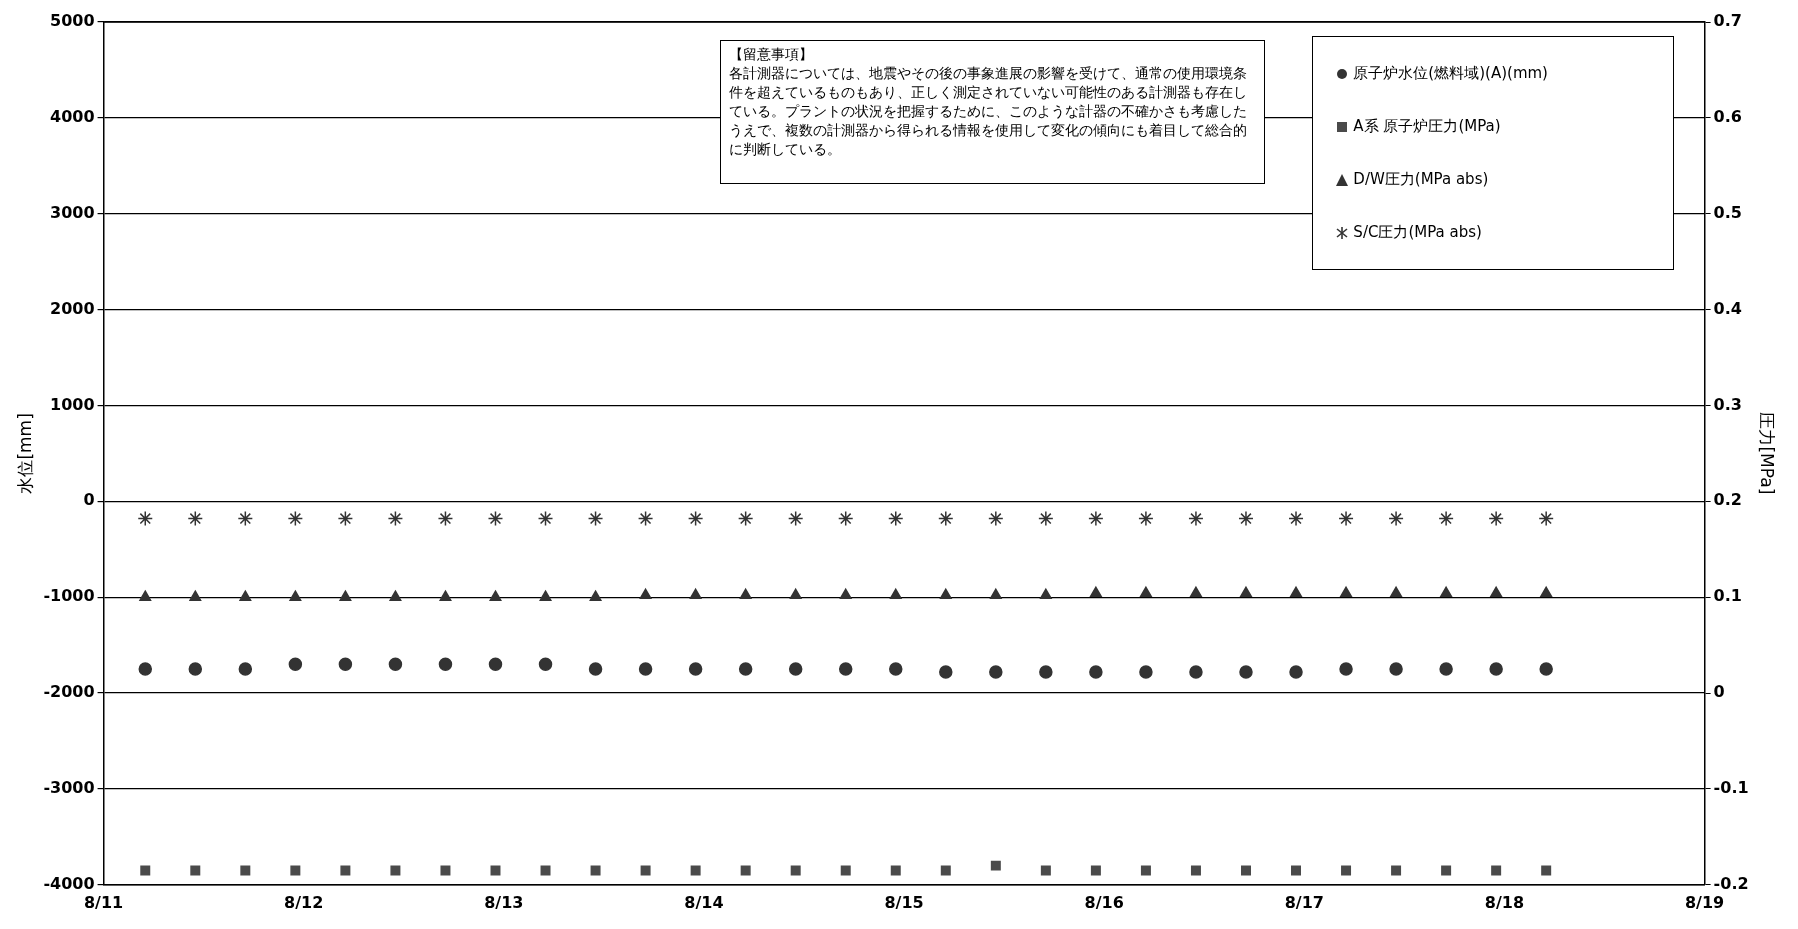 The height and width of the screenshot is (929, 1798). I want to click on y2-tick-label: -0.1, so click(1731, 788).